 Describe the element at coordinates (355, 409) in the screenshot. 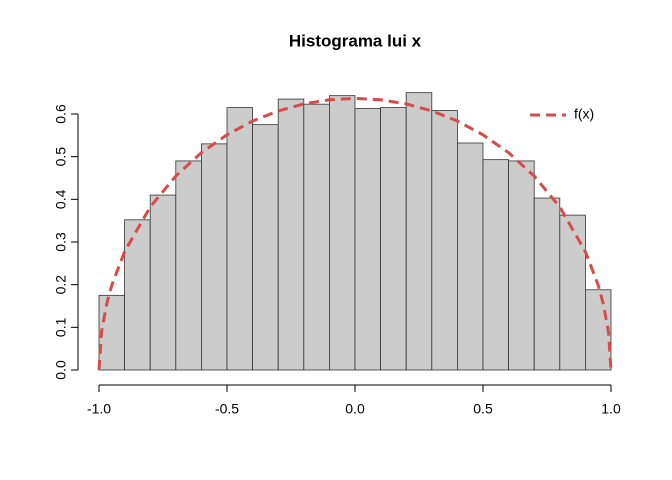

I see `x-tick-label: 0.0` at that location.